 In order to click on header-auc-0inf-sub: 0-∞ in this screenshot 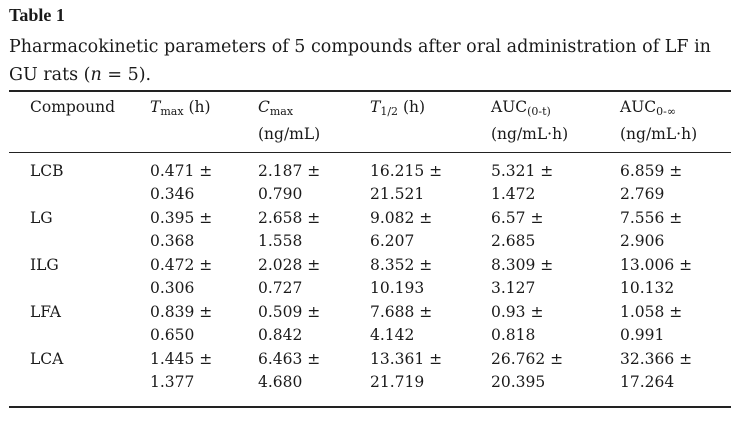, I will do `click(666, 111)`.